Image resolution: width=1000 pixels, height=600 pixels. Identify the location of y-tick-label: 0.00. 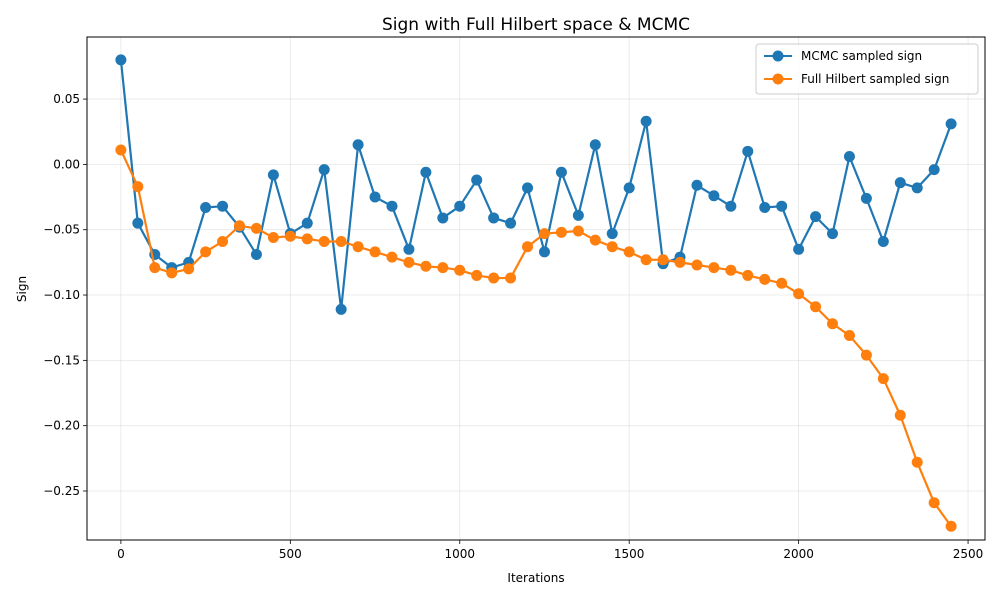
(66, 164).